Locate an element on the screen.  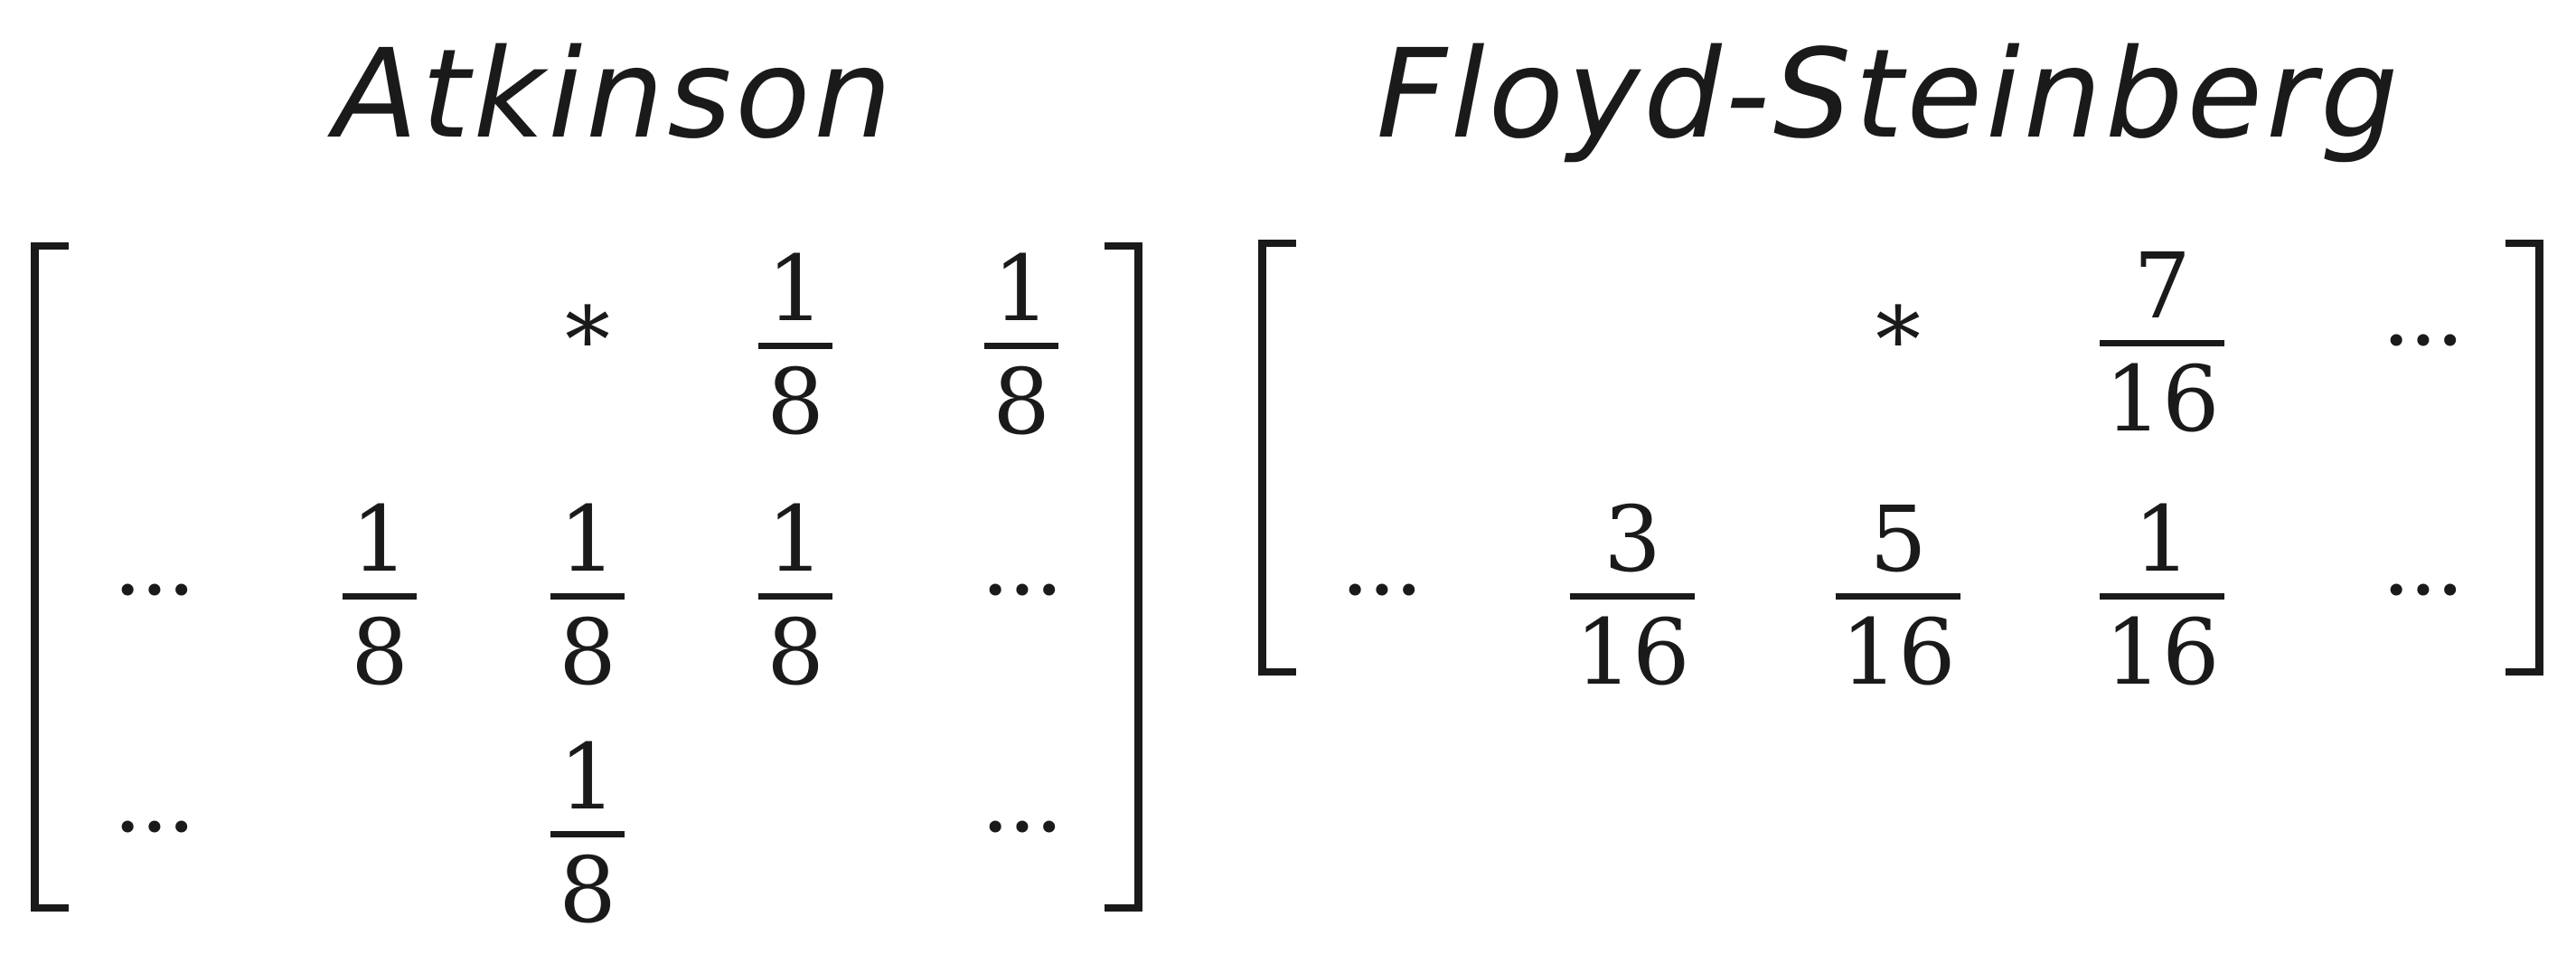
atkinson-ellipsis-r1-right: ··· is located at coordinates (1022, 590).